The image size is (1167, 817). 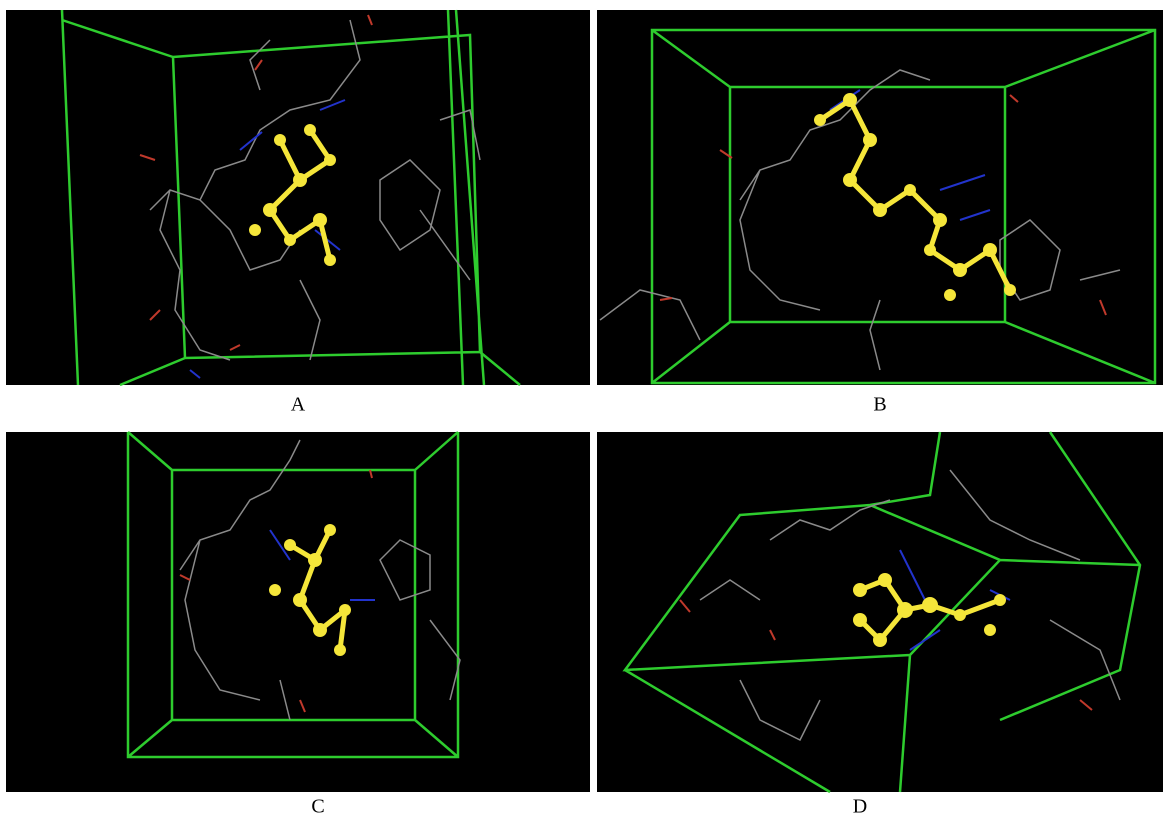 I want to click on panel-label: A, so click(x=298, y=405).